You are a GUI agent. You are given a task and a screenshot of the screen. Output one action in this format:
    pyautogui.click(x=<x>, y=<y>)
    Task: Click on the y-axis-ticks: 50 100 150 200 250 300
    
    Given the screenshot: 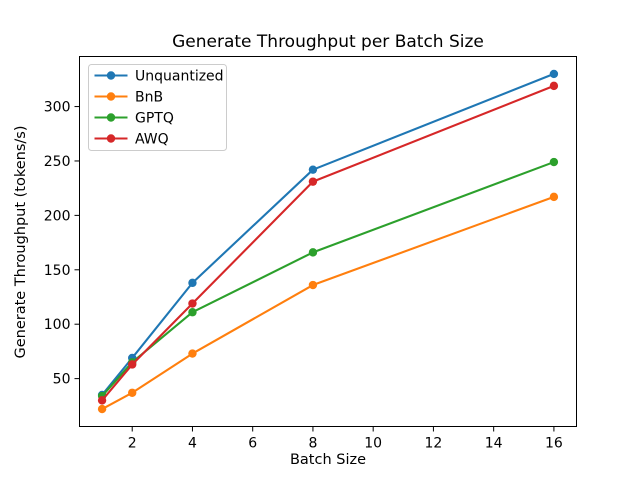 What is the action you would take?
    pyautogui.click(x=62, y=244)
    